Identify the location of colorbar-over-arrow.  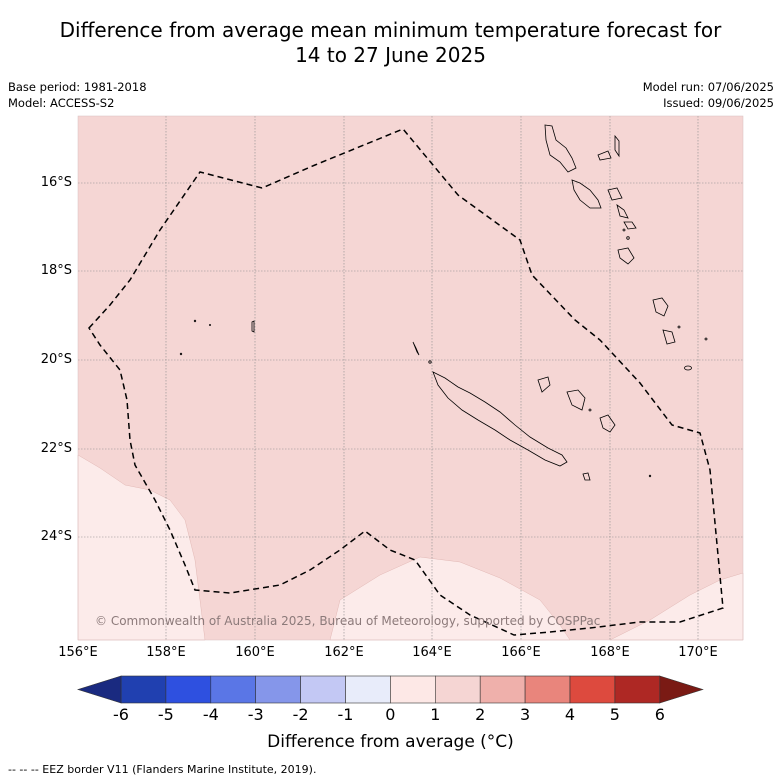
(681, 689).